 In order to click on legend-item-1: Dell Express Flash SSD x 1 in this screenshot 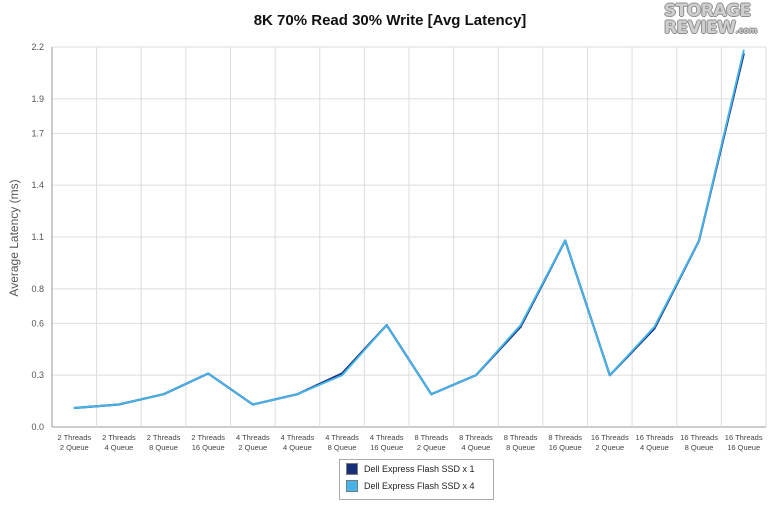, I will do `click(416, 468)`.